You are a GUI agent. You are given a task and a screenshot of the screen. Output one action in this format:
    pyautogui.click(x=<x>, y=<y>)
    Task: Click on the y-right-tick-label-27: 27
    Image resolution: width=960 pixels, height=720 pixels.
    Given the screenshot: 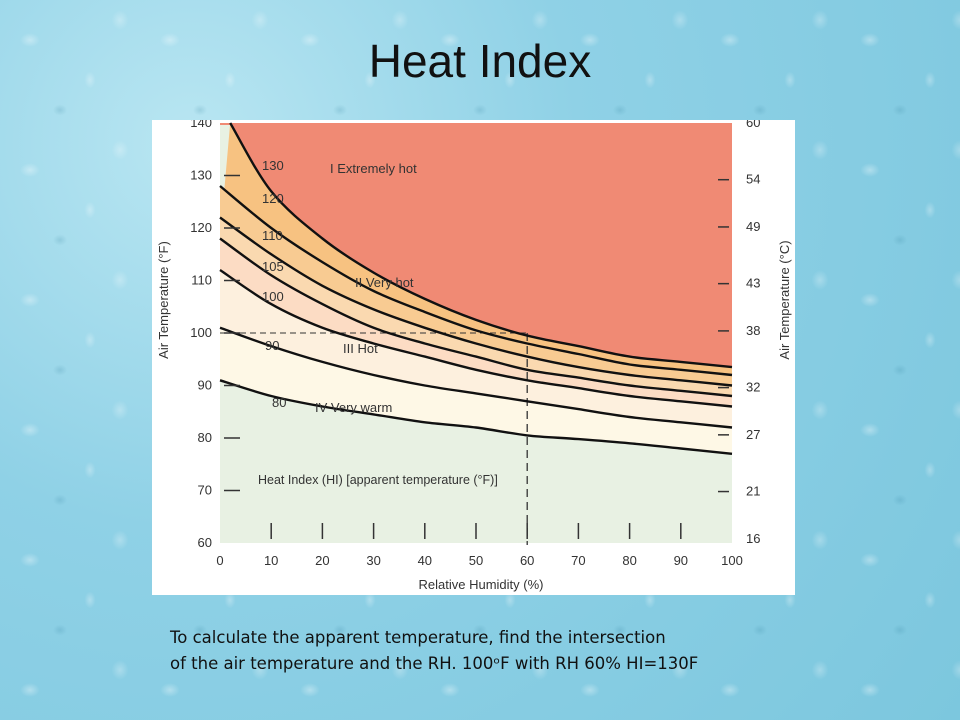 What is the action you would take?
    pyautogui.click(x=753, y=434)
    